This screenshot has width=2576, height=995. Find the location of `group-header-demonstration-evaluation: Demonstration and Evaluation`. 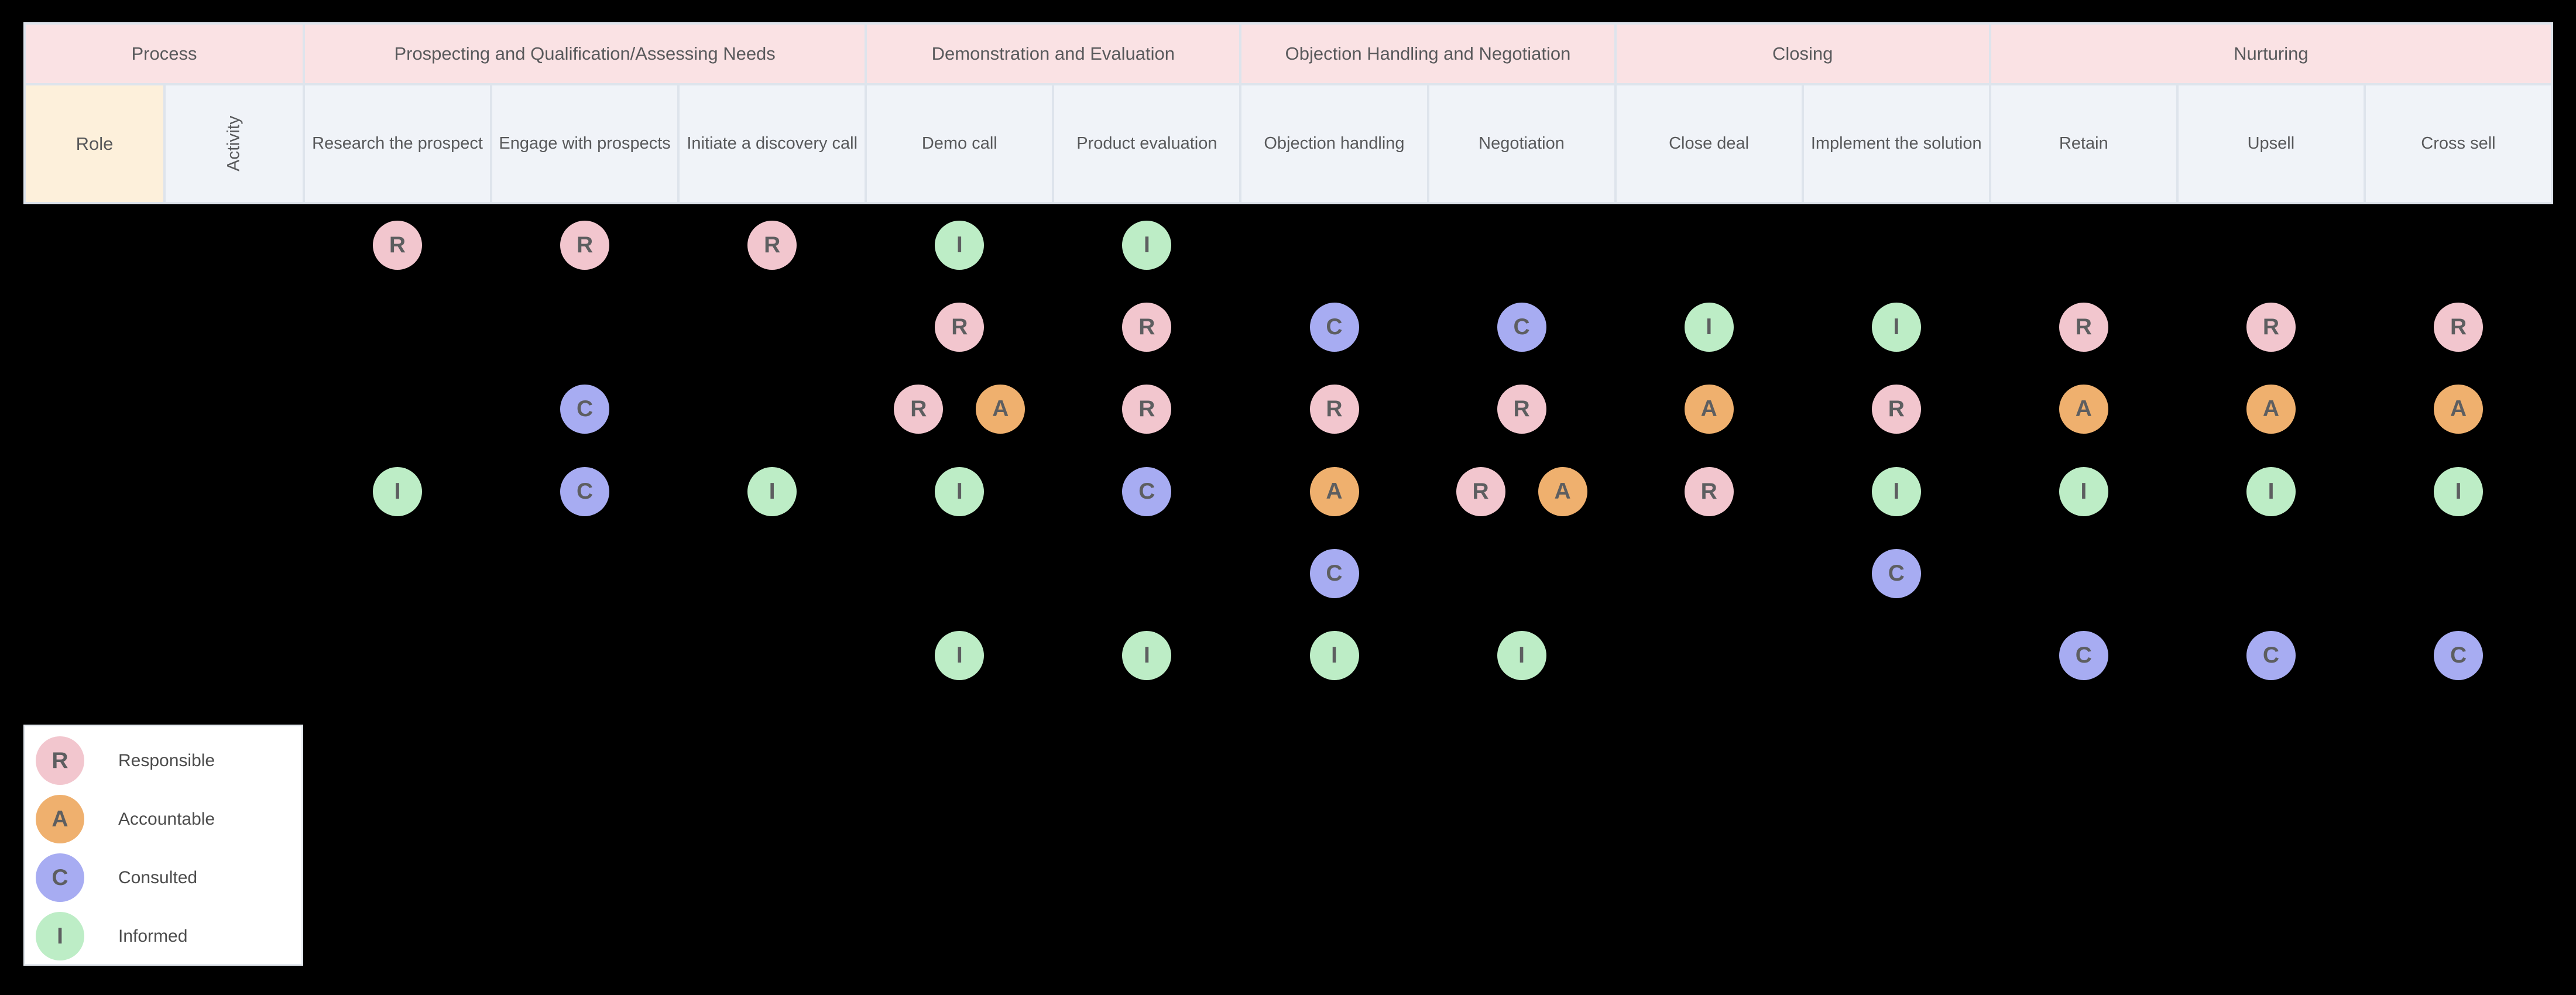

group-header-demonstration-evaluation: Demonstration and Evaluation is located at coordinates (1054, 54).